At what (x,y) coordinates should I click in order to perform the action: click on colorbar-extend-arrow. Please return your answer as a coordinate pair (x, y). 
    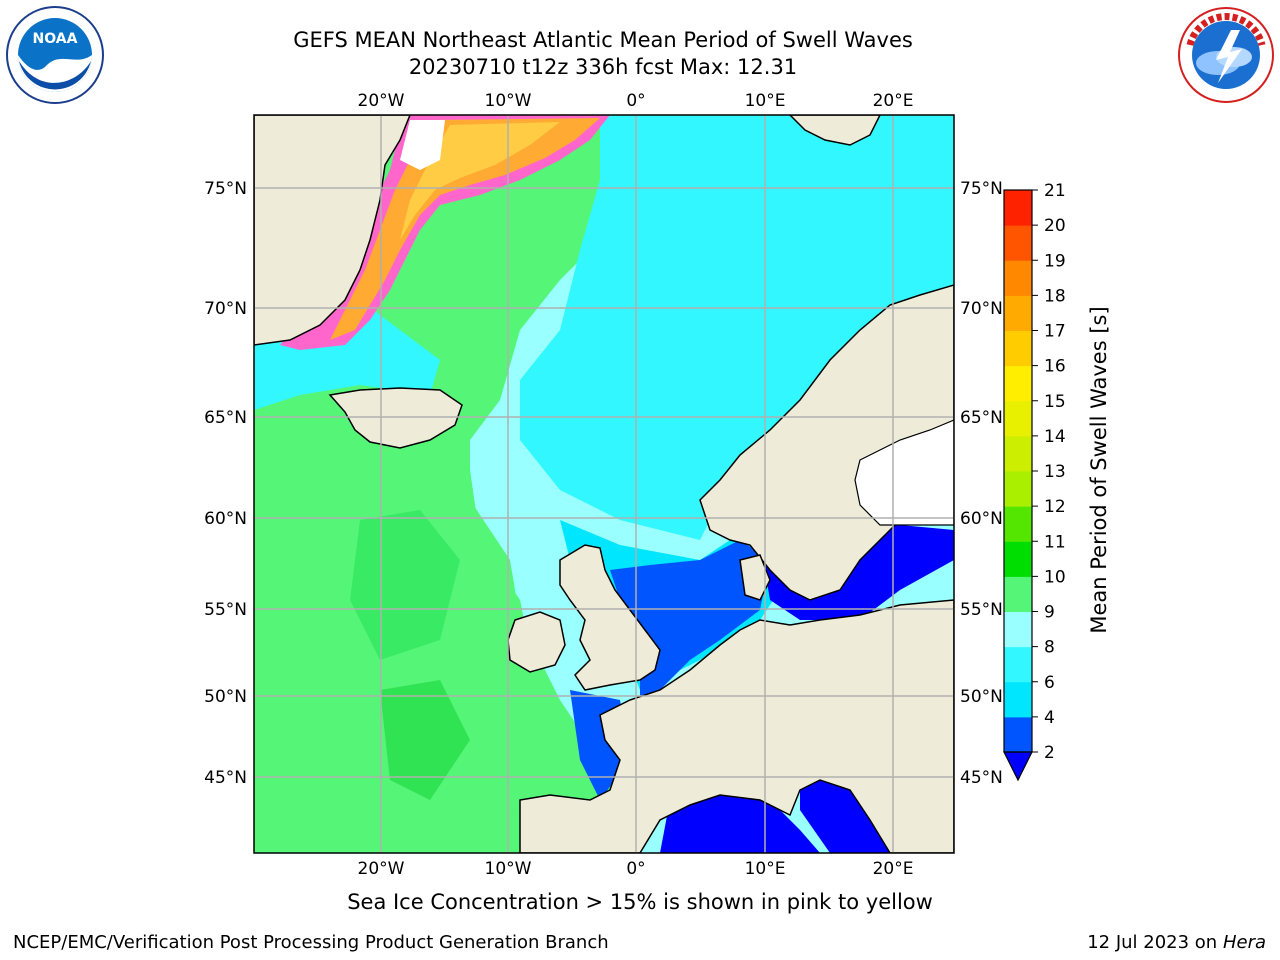
    Looking at the image, I should click on (1018, 766).